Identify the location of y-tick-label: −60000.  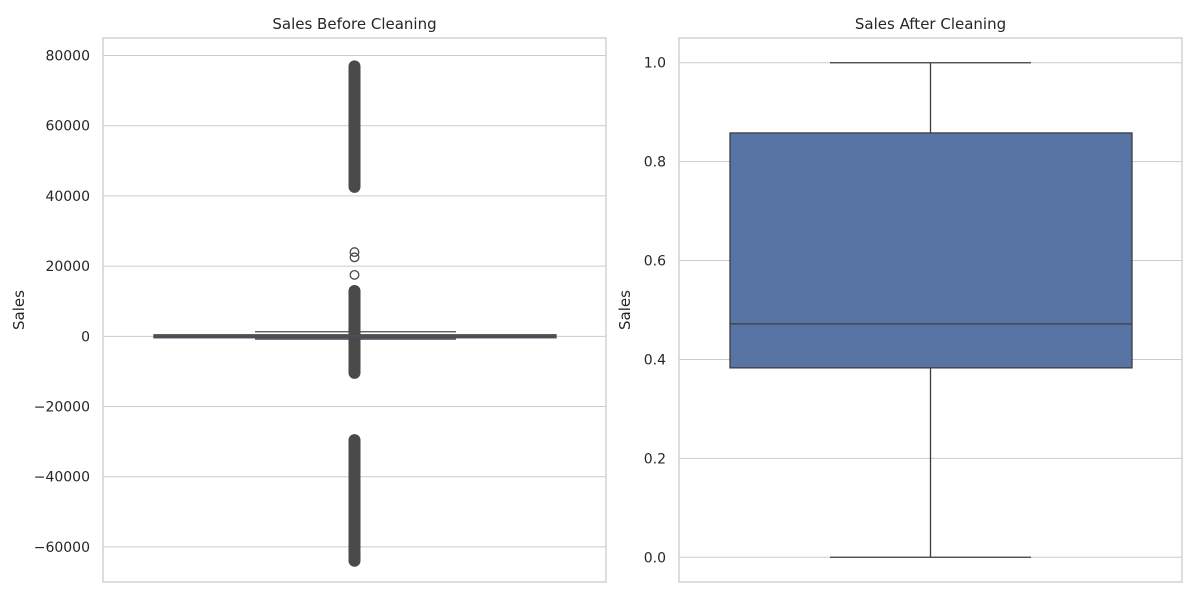
(62, 548).